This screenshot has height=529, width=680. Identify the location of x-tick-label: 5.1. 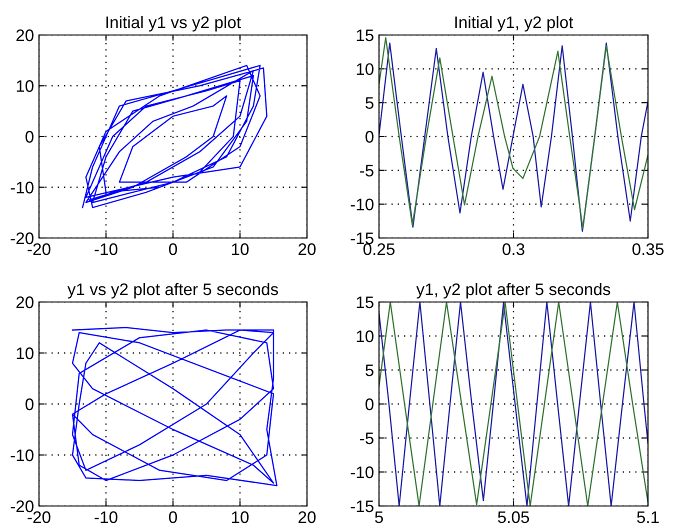
(648, 517).